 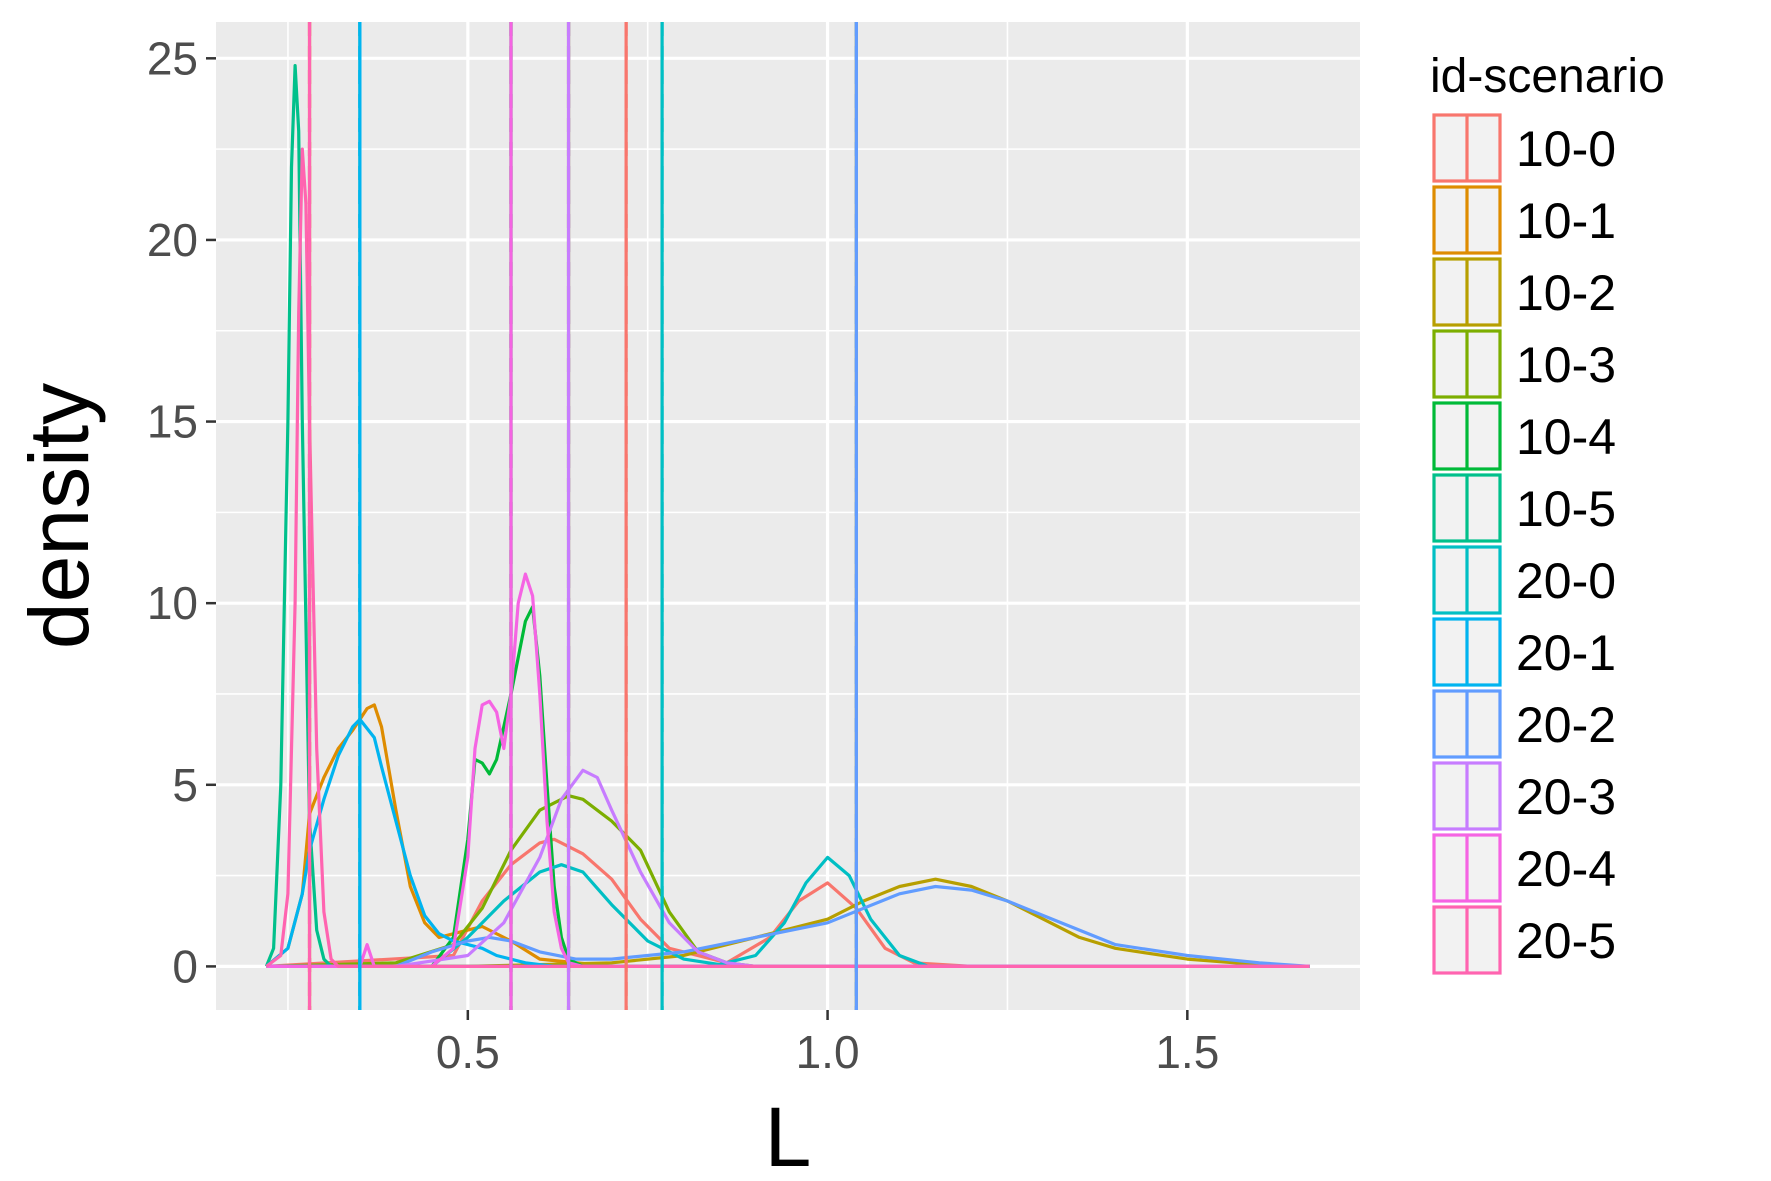 What do you see at coordinates (1566, 509) in the screenshot?
I see `legend-label-10-5: 10-5` at bounding box center [1566, 509].